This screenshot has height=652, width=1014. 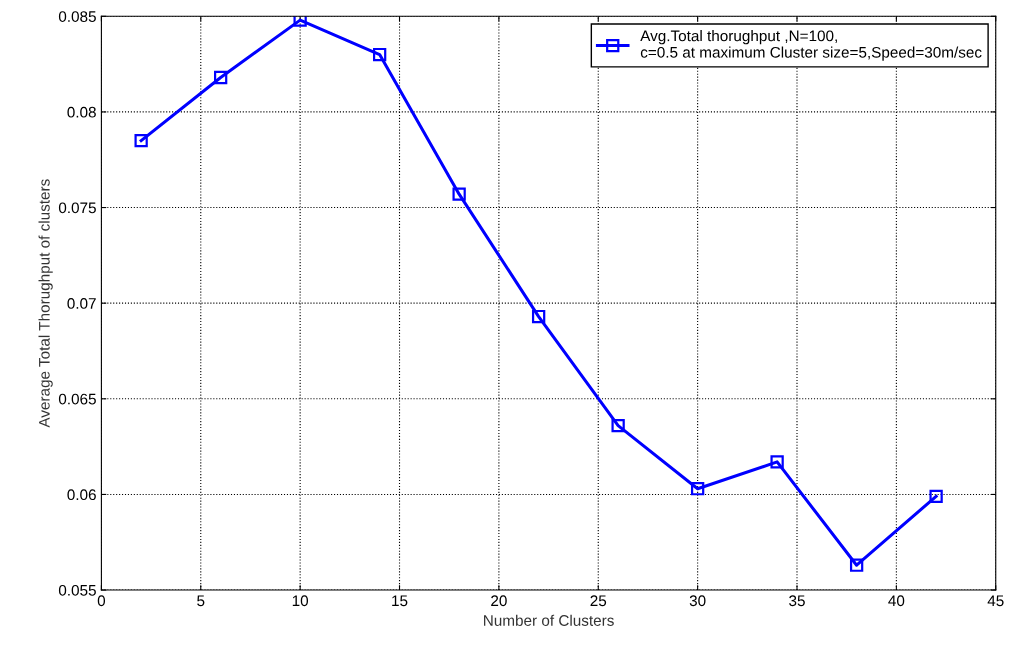 I want to click on y-tick-label: 0.08, so click(x=81, y=112).